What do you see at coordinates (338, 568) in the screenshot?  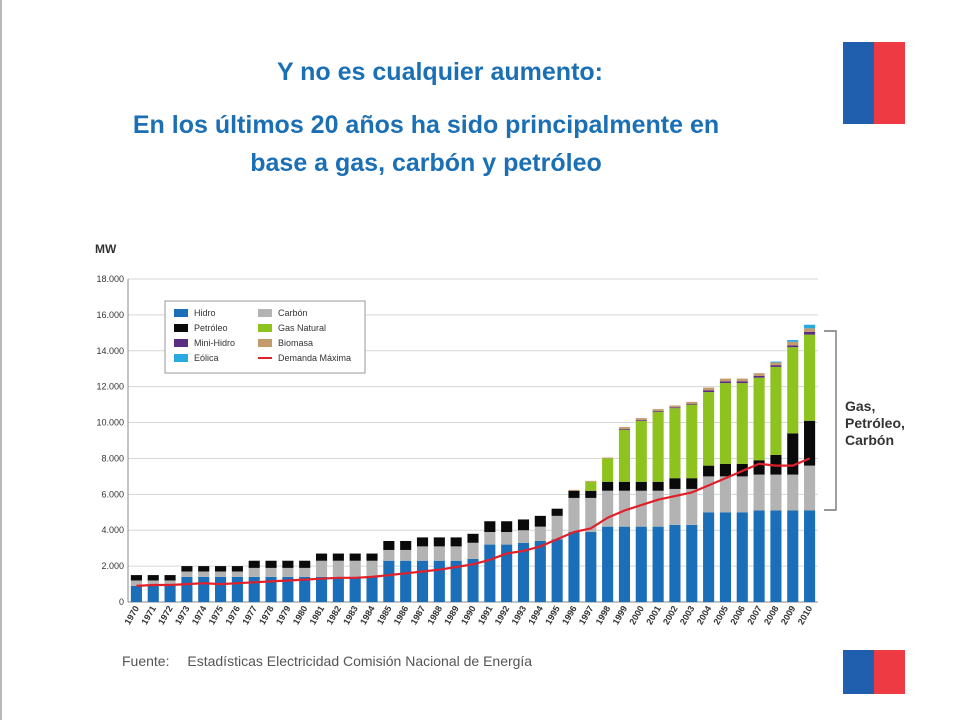 I see `bar-carbon-1982` at bounding box center [338, 568].